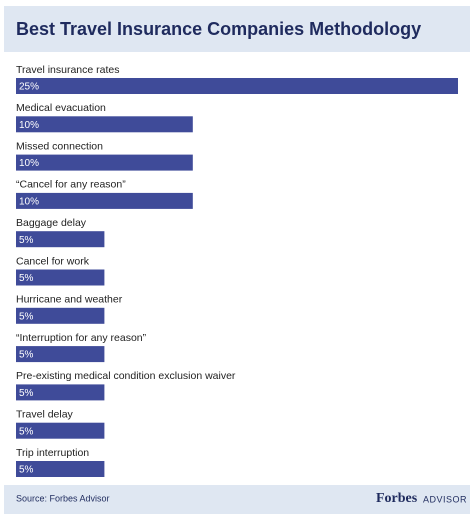 This screenshot has width=474, height=520. I want to click on value-label: 25%, so click(29, 87).